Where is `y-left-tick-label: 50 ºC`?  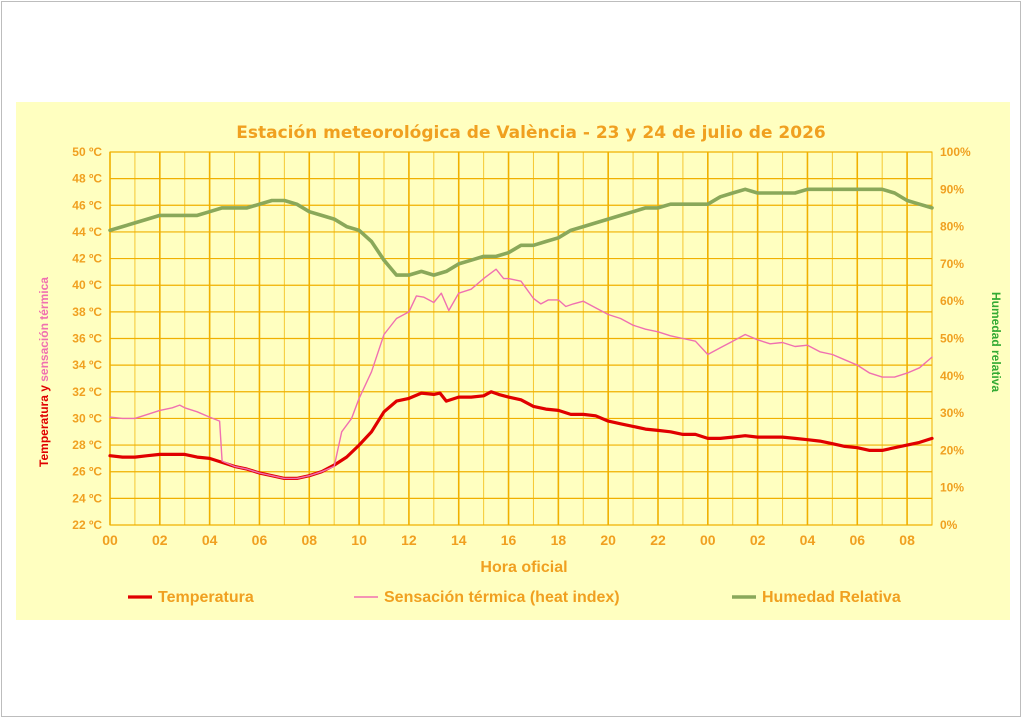
y-left-tick-label: 50 ºC is located at coordinates (87, 152).